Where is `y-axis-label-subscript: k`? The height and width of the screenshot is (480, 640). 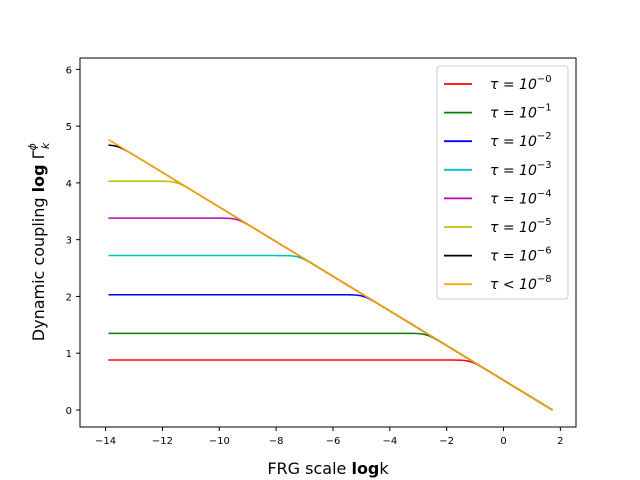 y-axis-label-subscript: k is located at coordinates (45, 145).